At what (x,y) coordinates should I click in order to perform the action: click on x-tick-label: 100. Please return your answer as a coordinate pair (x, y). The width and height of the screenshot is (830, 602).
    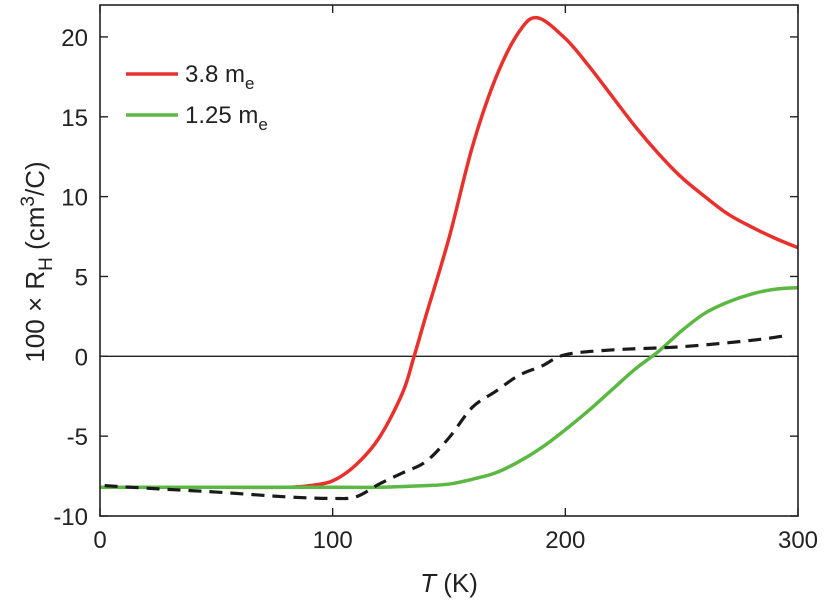
    Looking at the image, I should click on (333, 540).